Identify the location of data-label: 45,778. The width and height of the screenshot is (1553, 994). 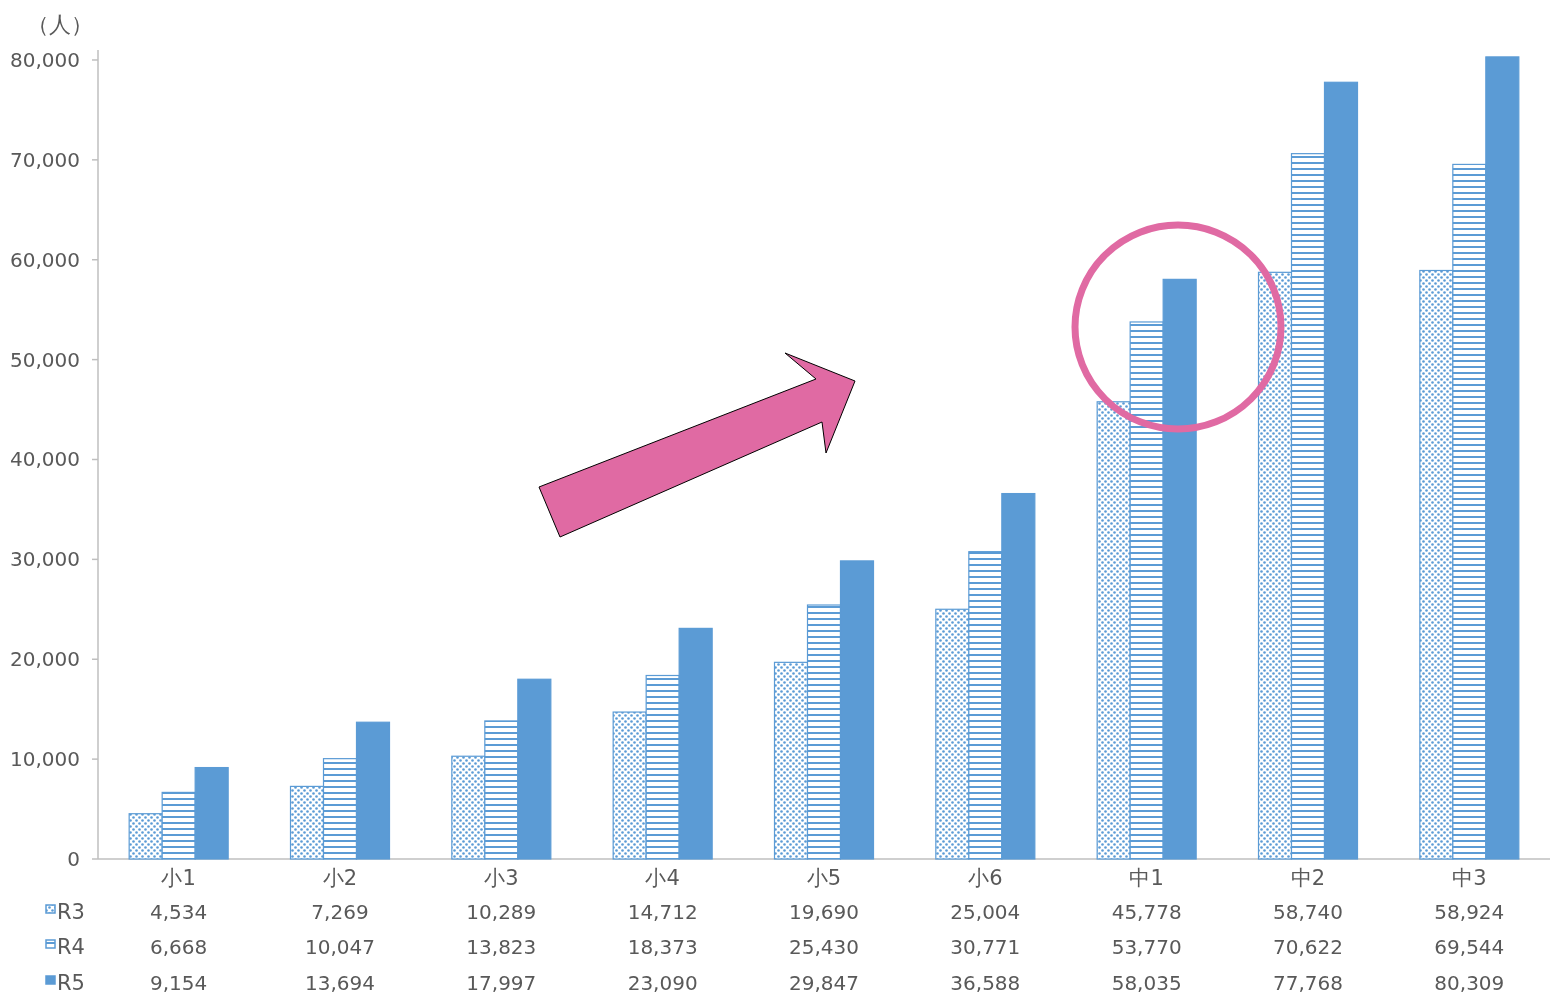
(1146, 912).